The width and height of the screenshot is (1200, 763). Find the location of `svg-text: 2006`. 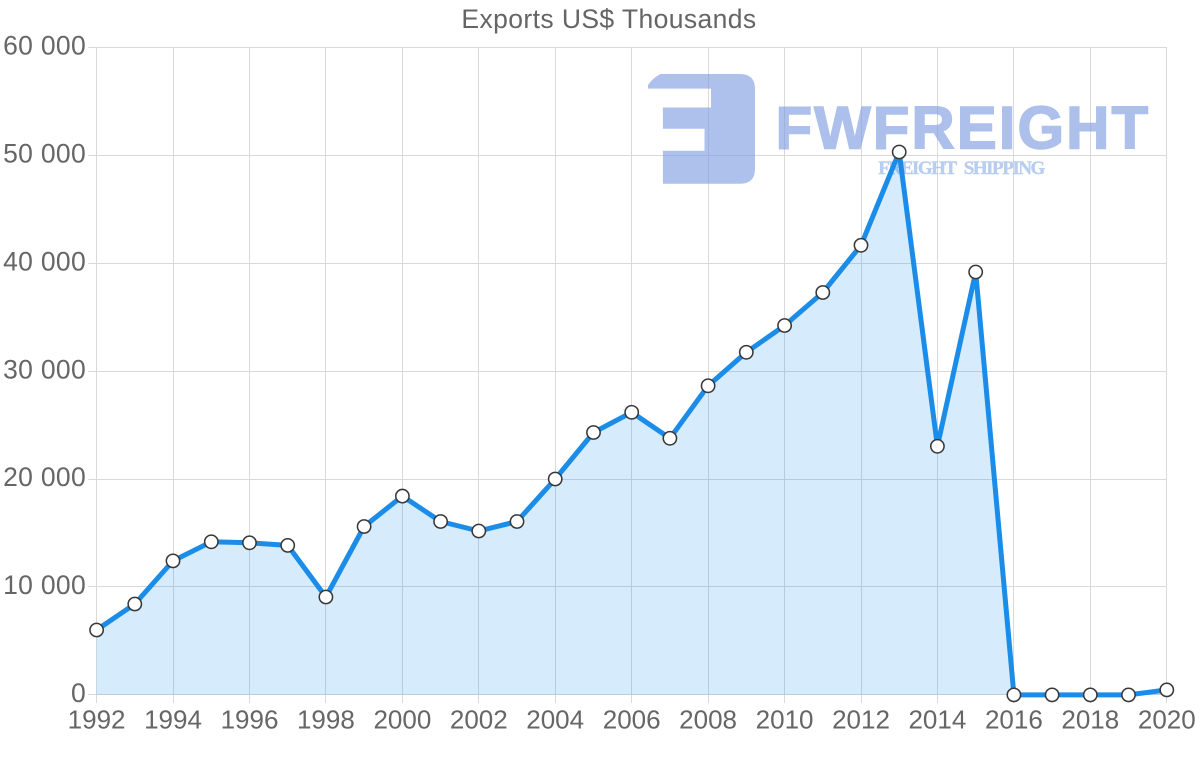

svg-text: 2006 is located at coordinates (632, 720).